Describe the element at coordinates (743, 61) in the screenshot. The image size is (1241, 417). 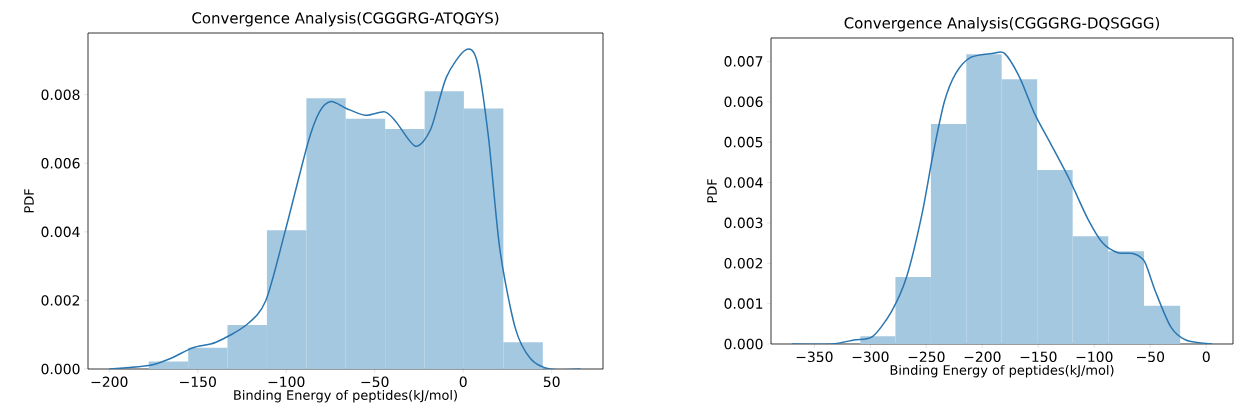
I see `y-tick-label: 0.007` at that location.